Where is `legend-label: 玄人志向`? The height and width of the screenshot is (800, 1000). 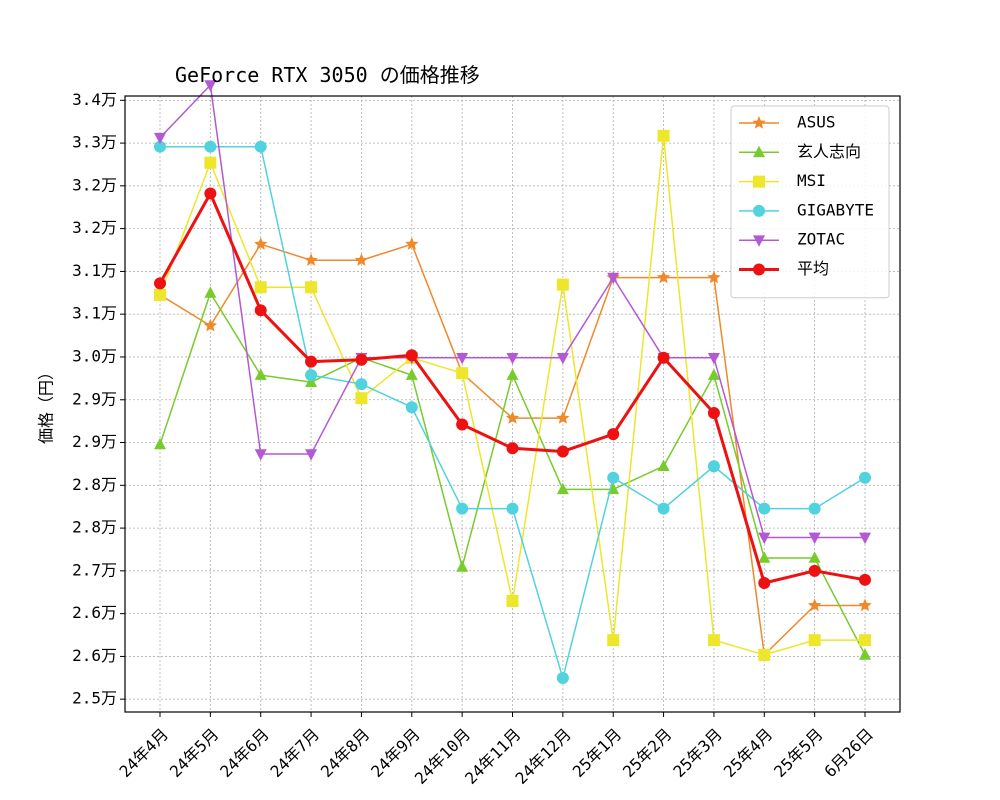 legend-label: 玄人志向 is located at coordinates (829, 151).